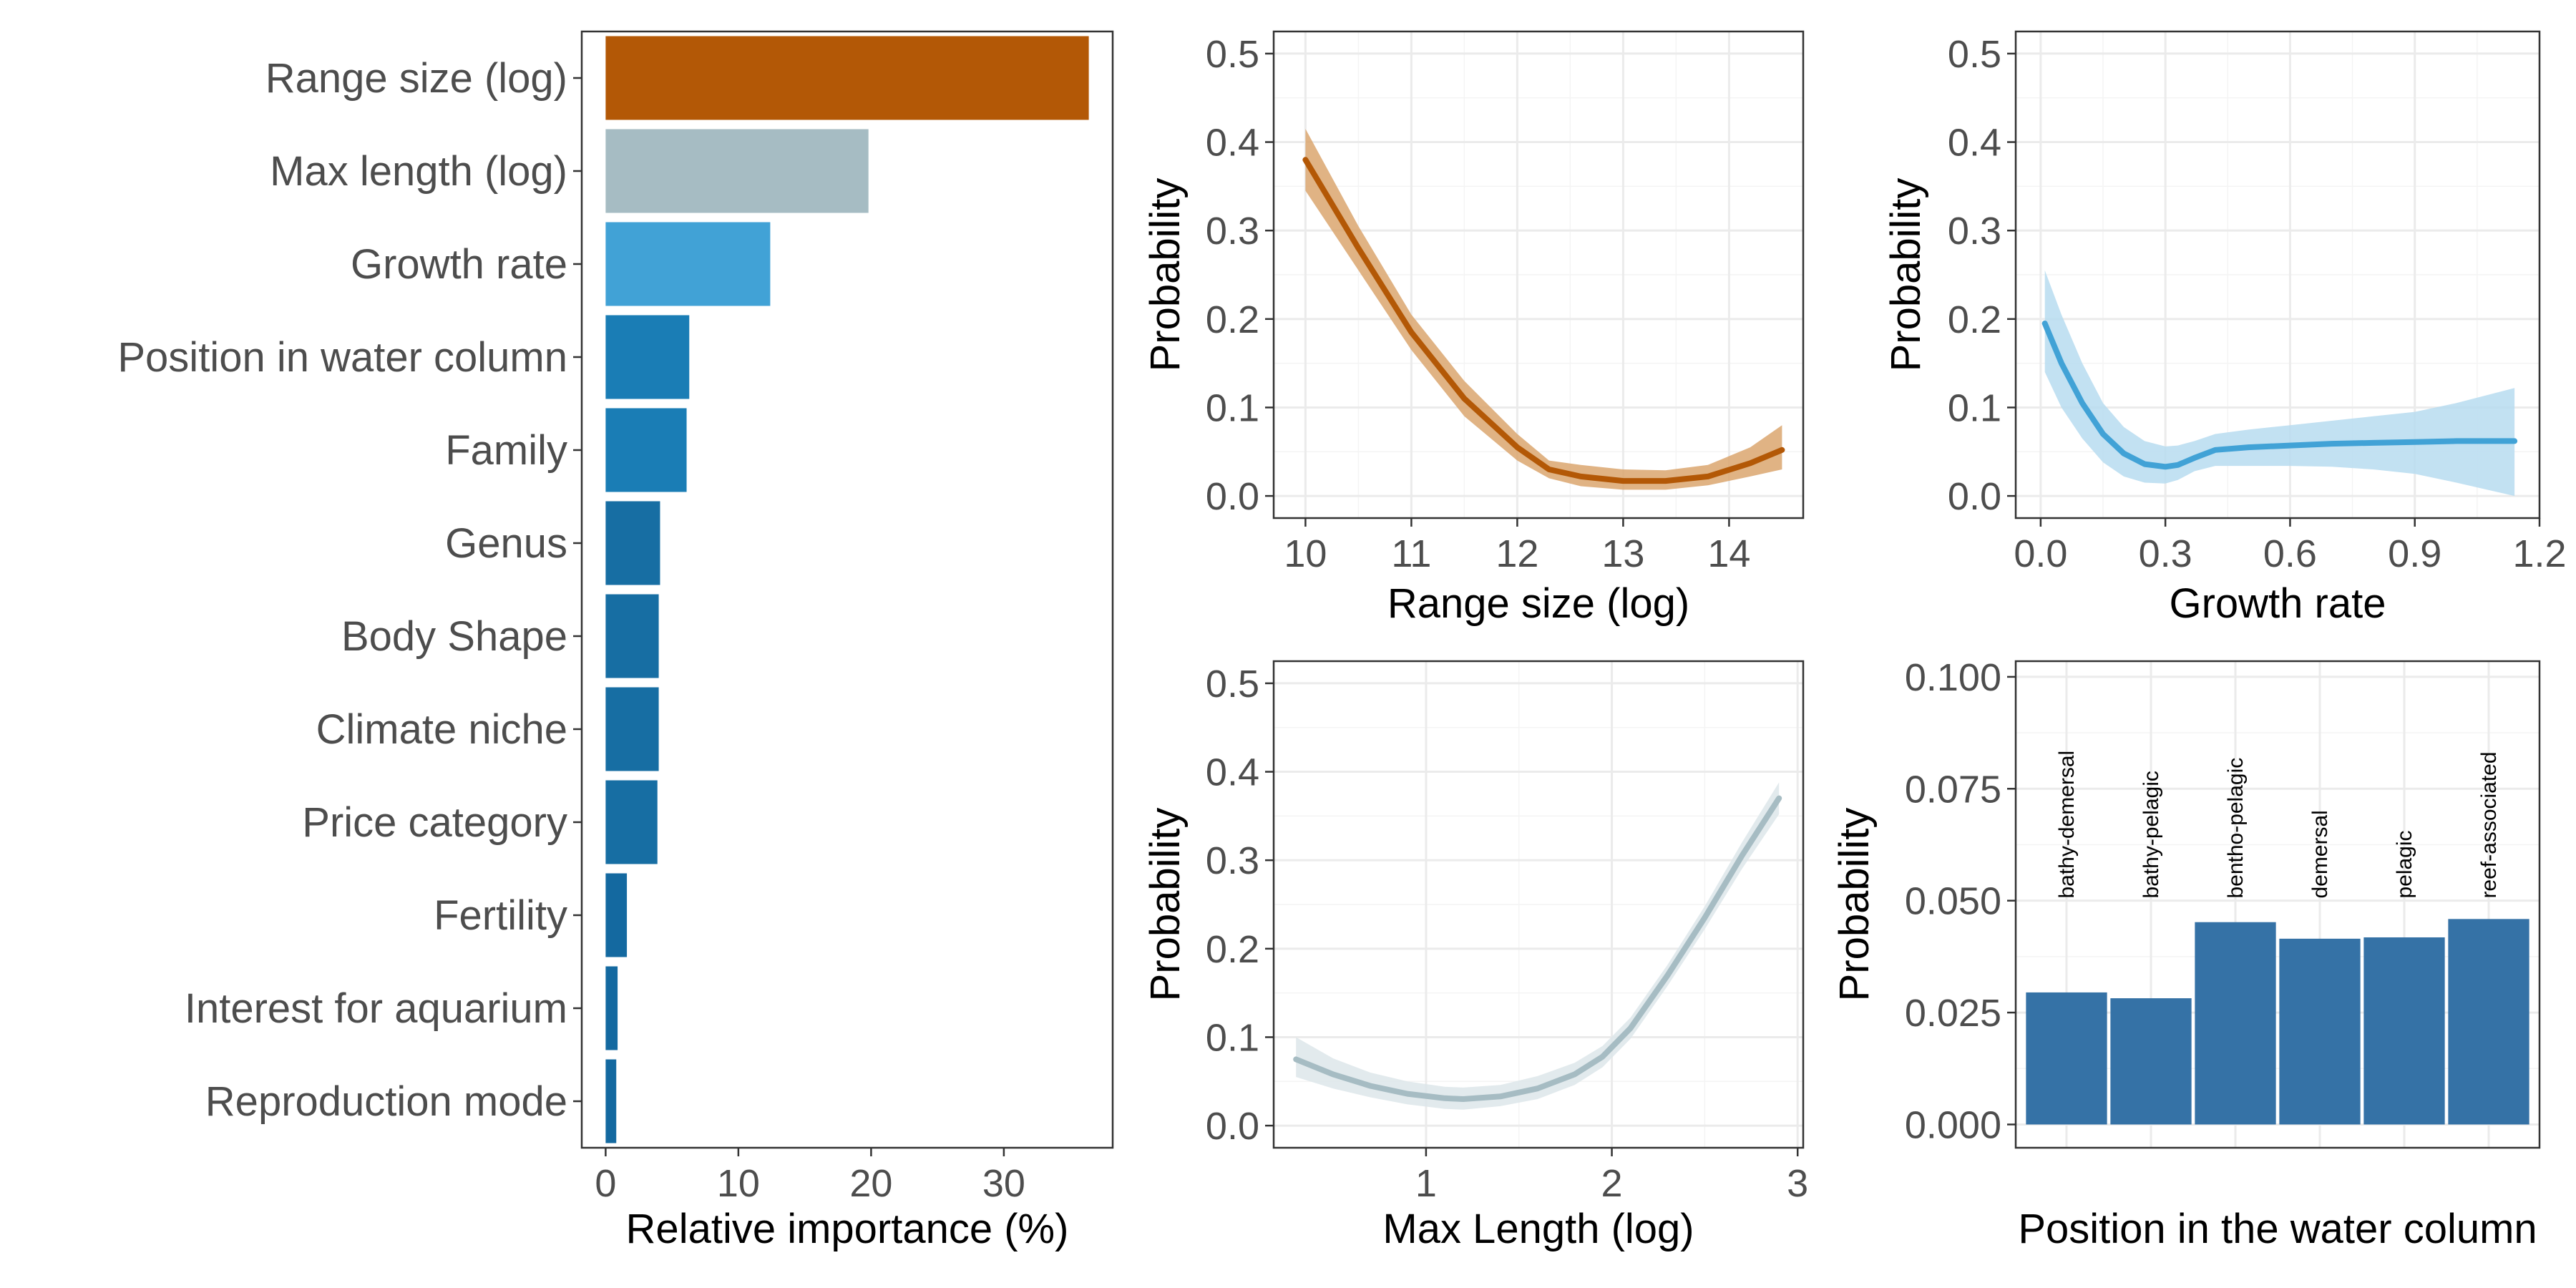 This screenshot has height=1288, width=2576. What do you see at coordinates (1305, 553) in the screenshot?
I see `range-size-x-tick-label: 10` at bounding box center [1305, 553].